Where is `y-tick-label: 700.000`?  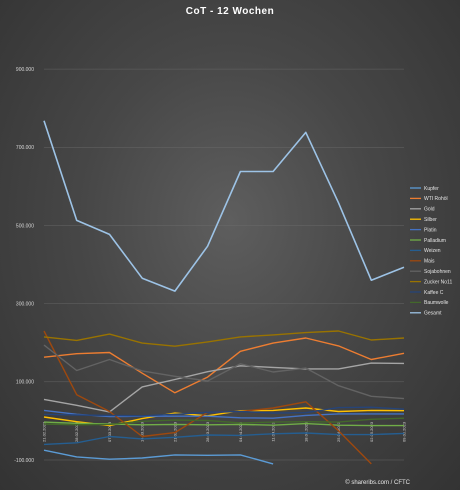
y-tick-label: 700.000 is located at coordinates (25, 148).